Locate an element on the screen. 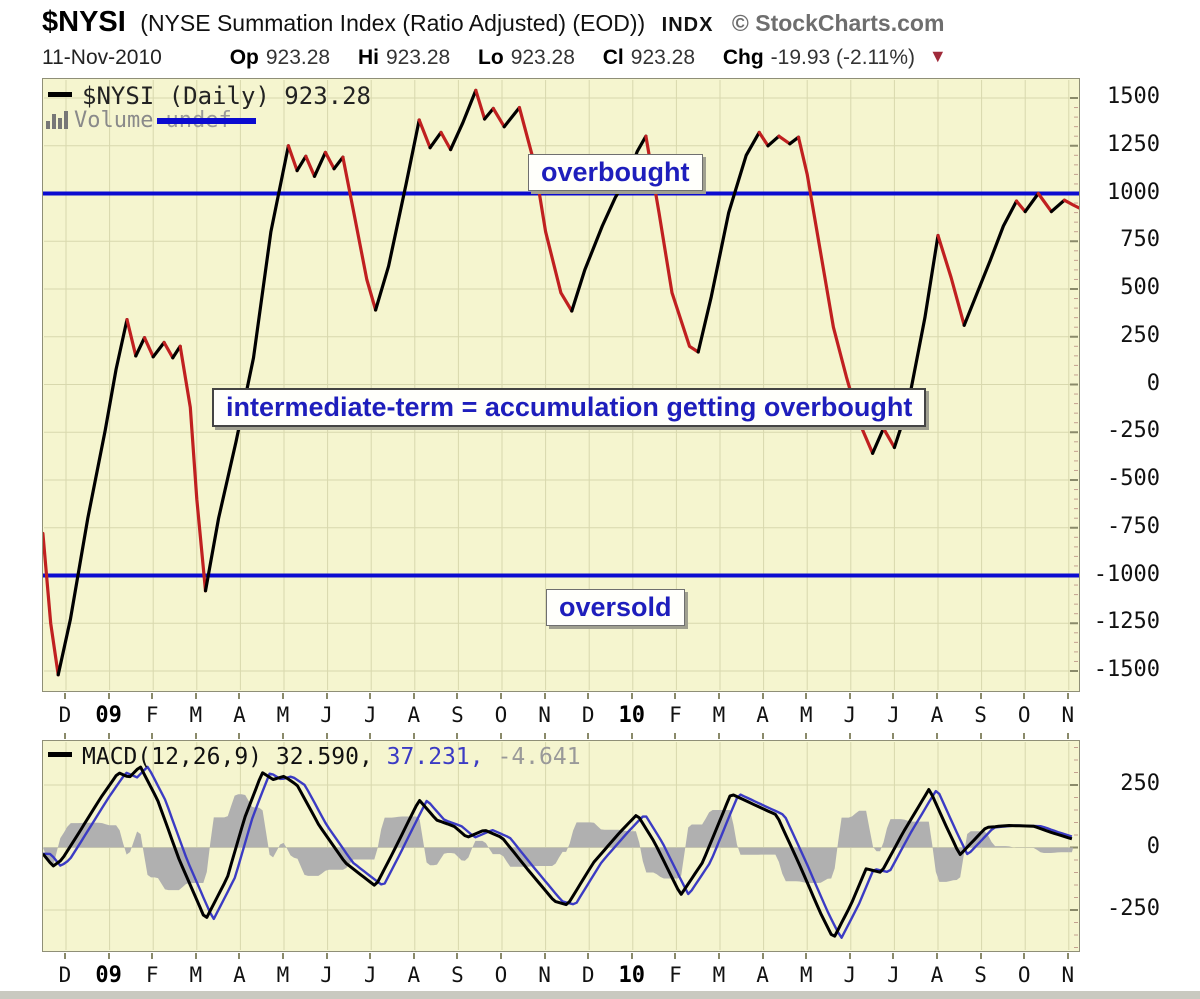 The height and width of the screenshot is (999, 1200). y-axis-tick-label: -1500 is located at coordinates (1126, 669).